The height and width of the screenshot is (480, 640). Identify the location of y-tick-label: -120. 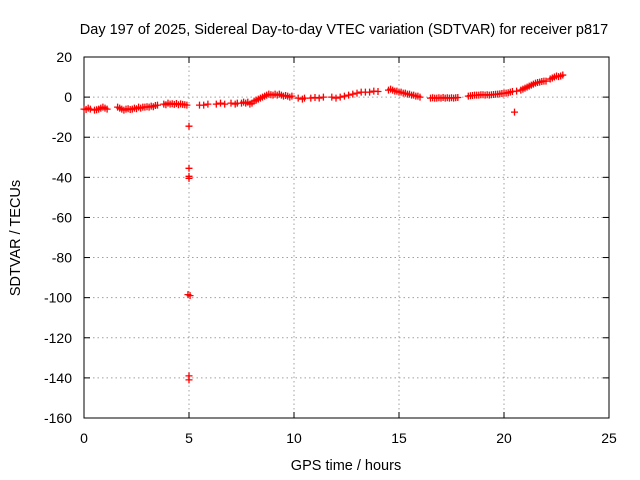
(58, 338).